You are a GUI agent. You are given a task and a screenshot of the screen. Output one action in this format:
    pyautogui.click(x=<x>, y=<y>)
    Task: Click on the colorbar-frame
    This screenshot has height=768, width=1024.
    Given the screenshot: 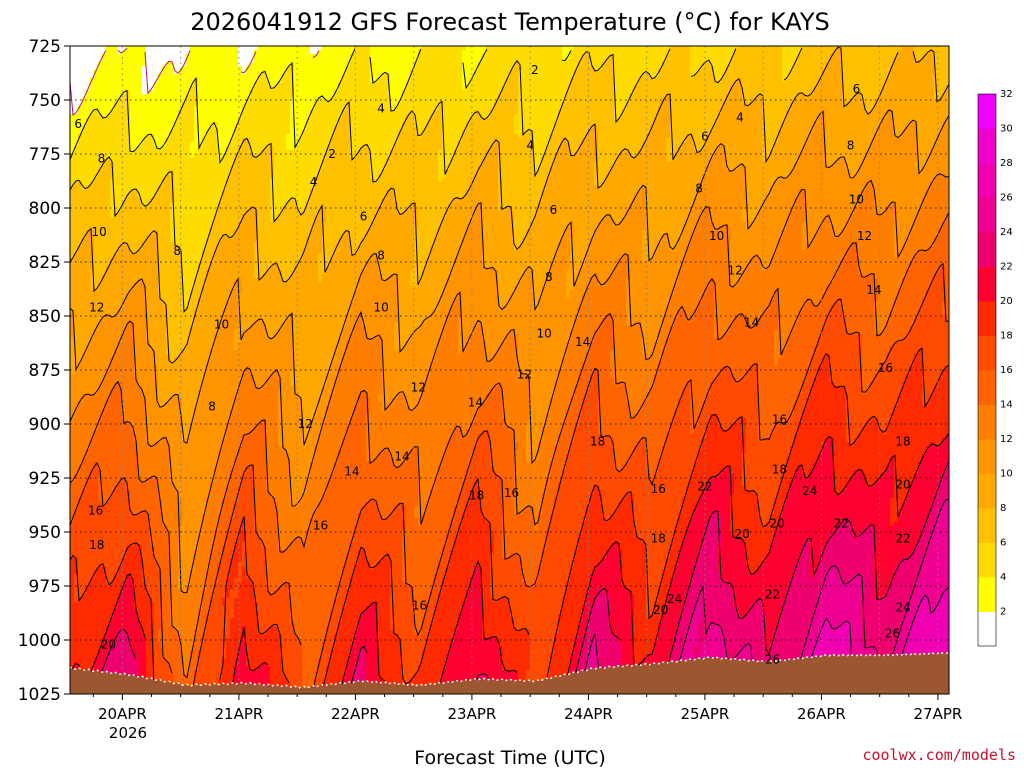 What is the action you would take?
    pyautogui.click(x=987, y=370)
    